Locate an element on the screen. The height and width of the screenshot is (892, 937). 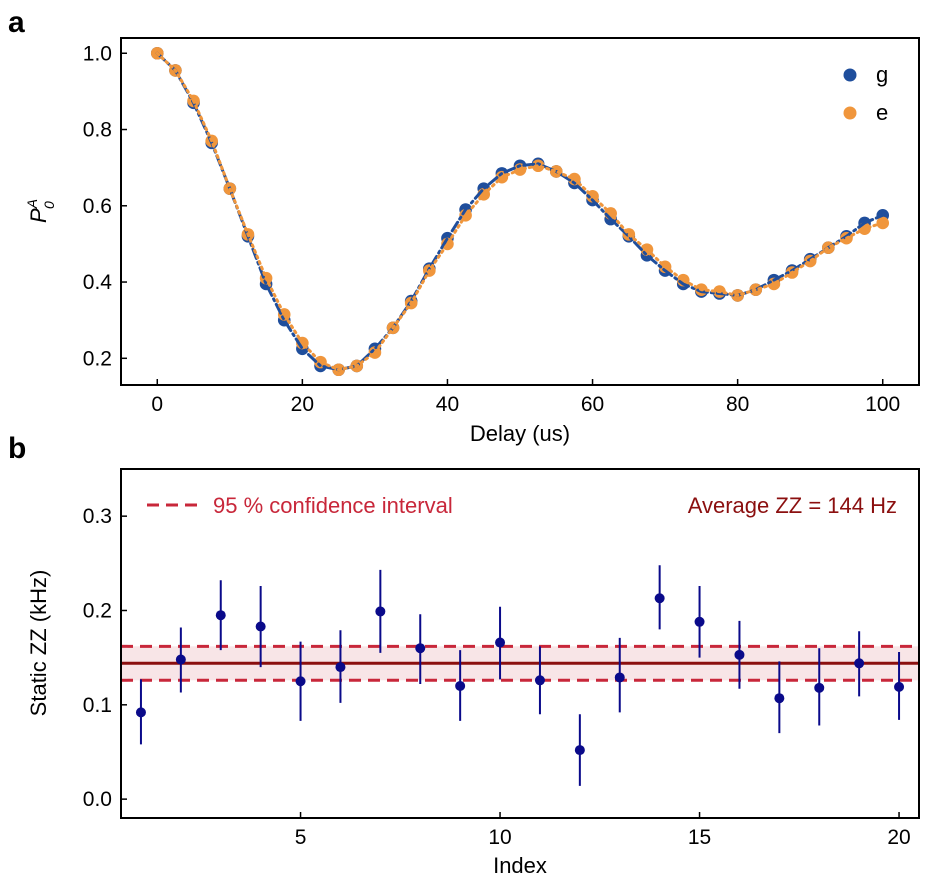
panel-b-y-axis-label: Static ZZ (kHz) is located at coordinates (38, 643).